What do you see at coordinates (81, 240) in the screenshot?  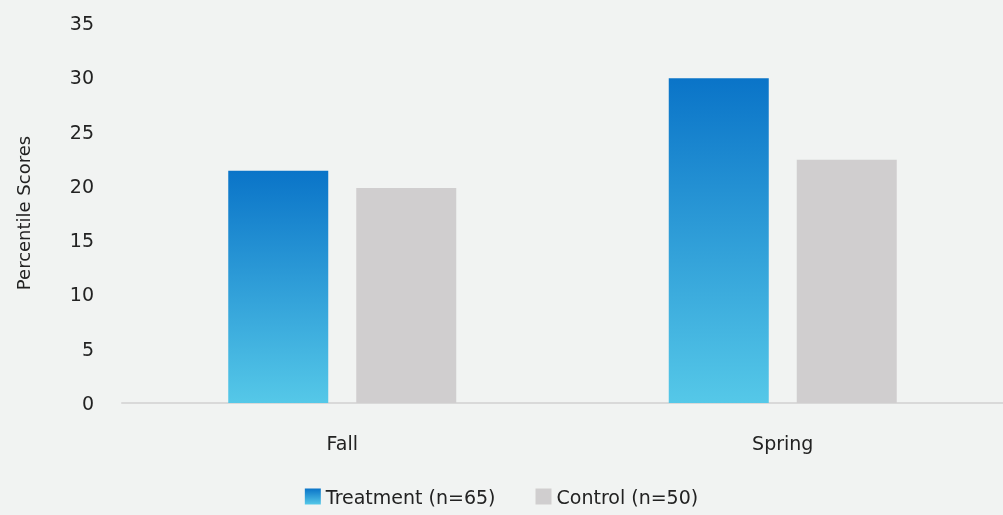 I see `y-tick-label: 15` at bounding box center [81, 240].